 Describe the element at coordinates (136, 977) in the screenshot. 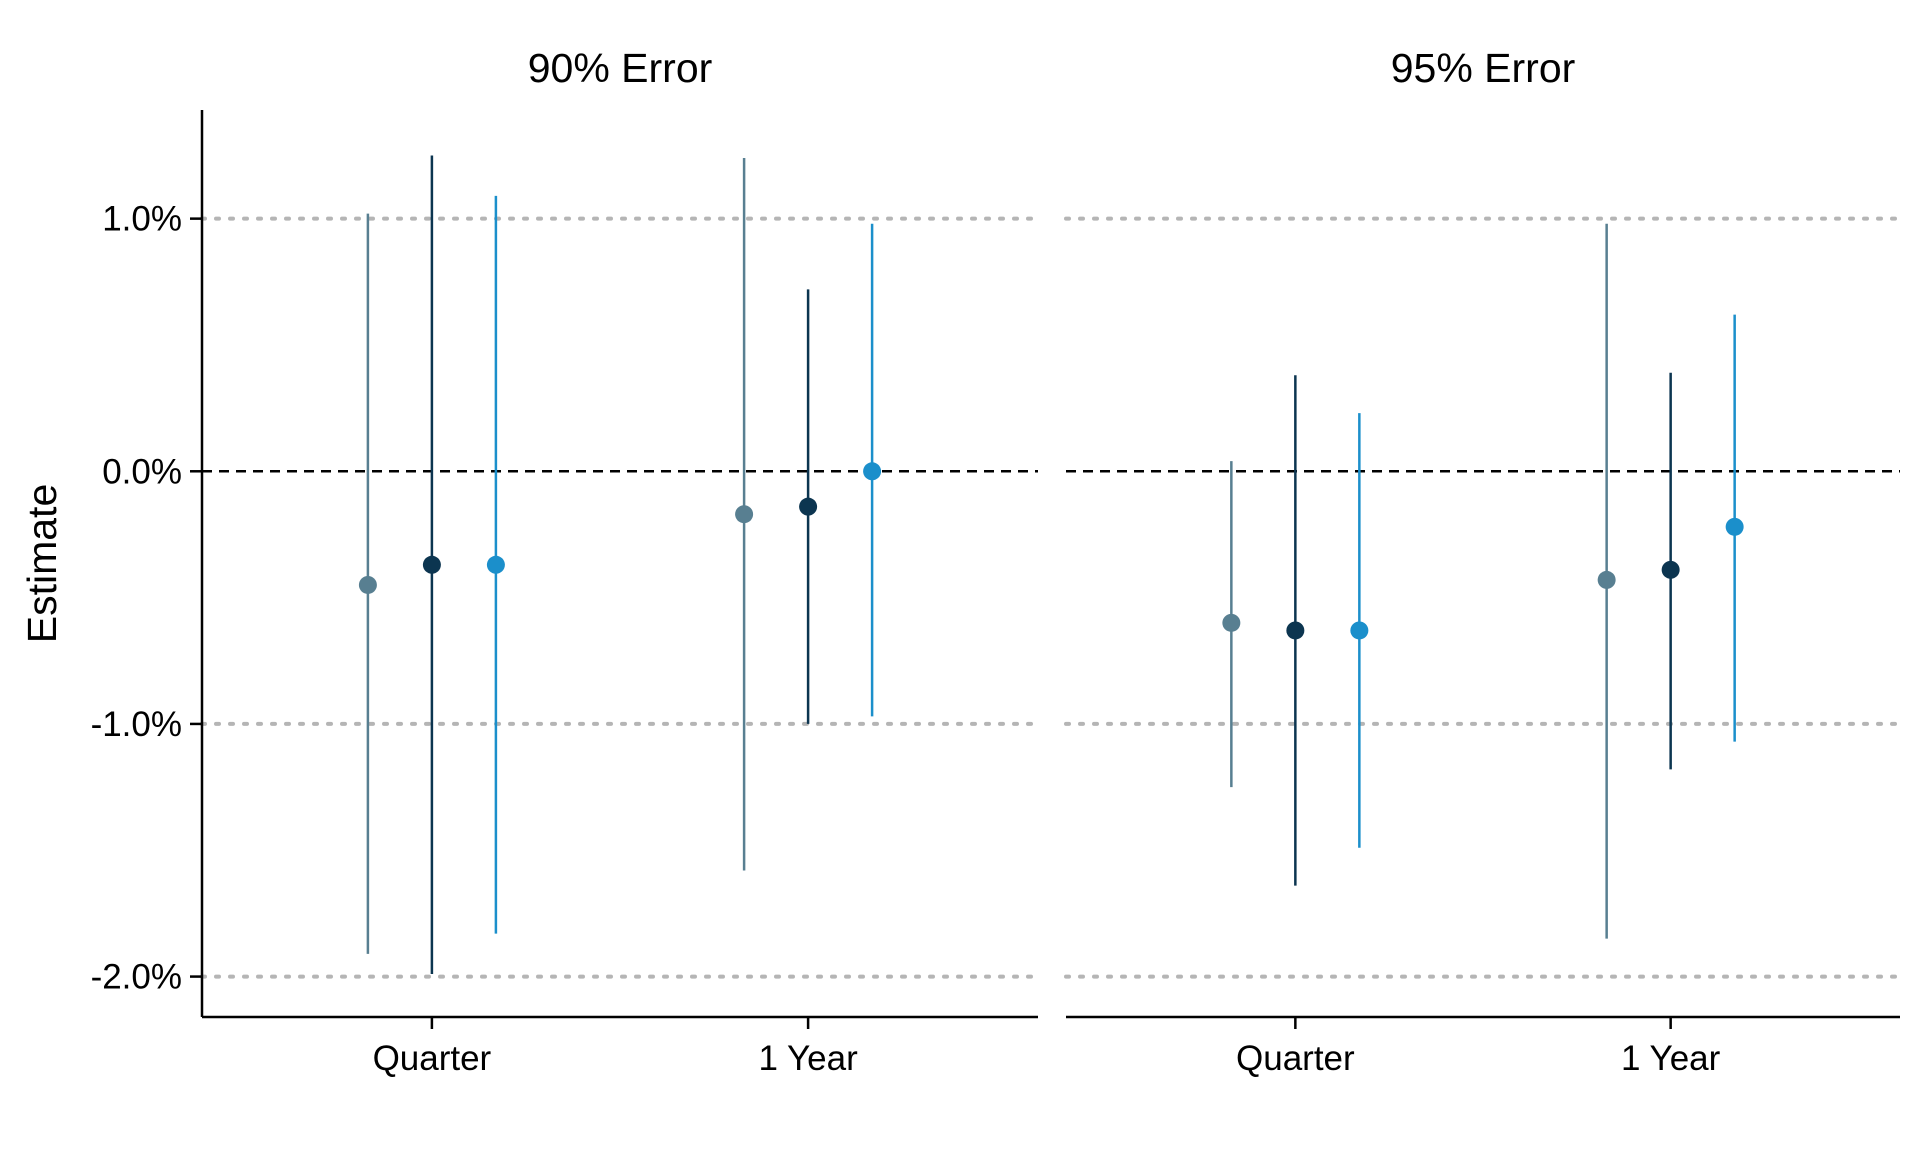

I see `y-tick-label: -2.0%` at that location.